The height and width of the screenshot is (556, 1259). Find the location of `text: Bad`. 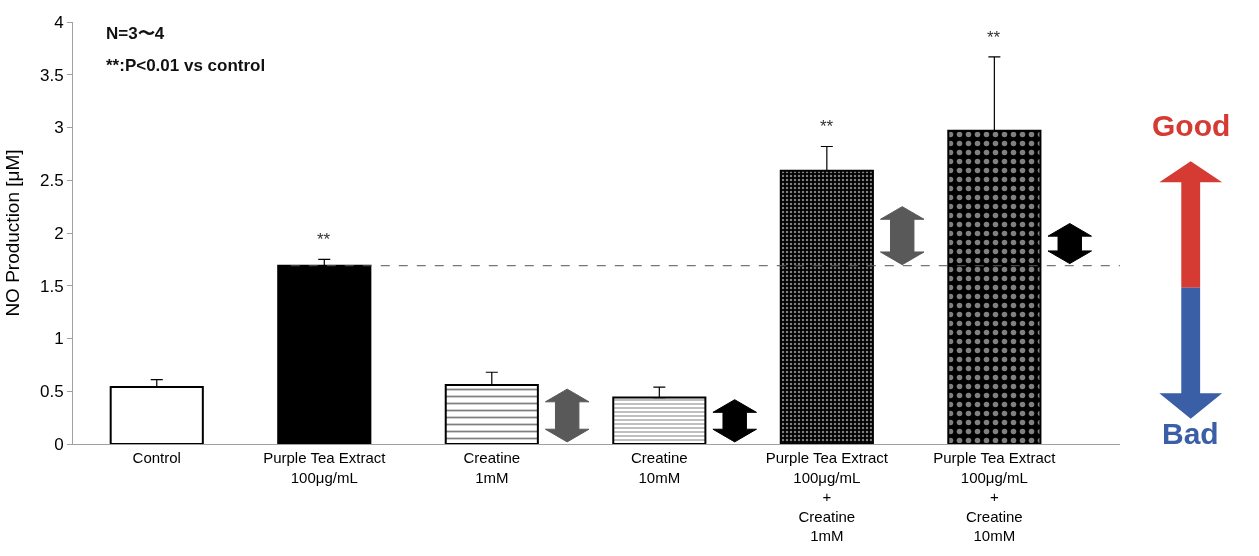

text: Bad is located at coordinates (1190, 433).